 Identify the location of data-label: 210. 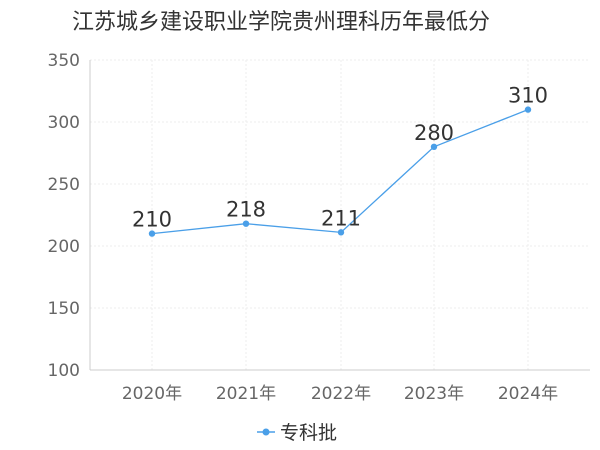
(152, 220).